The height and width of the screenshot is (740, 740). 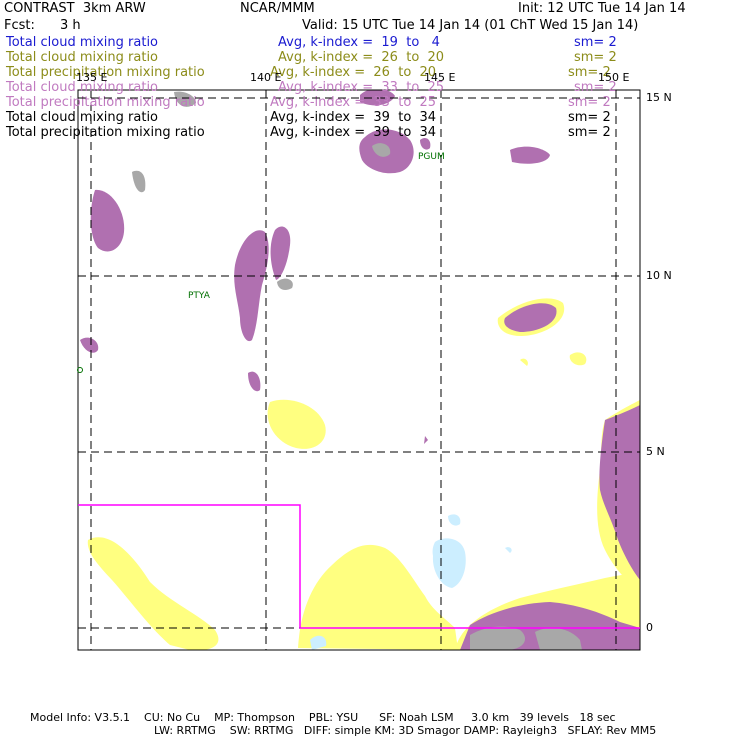 What do you see at coordinates (80, 370) in the screenshot?
I see `station-marker` at bounding box center [80, 370].